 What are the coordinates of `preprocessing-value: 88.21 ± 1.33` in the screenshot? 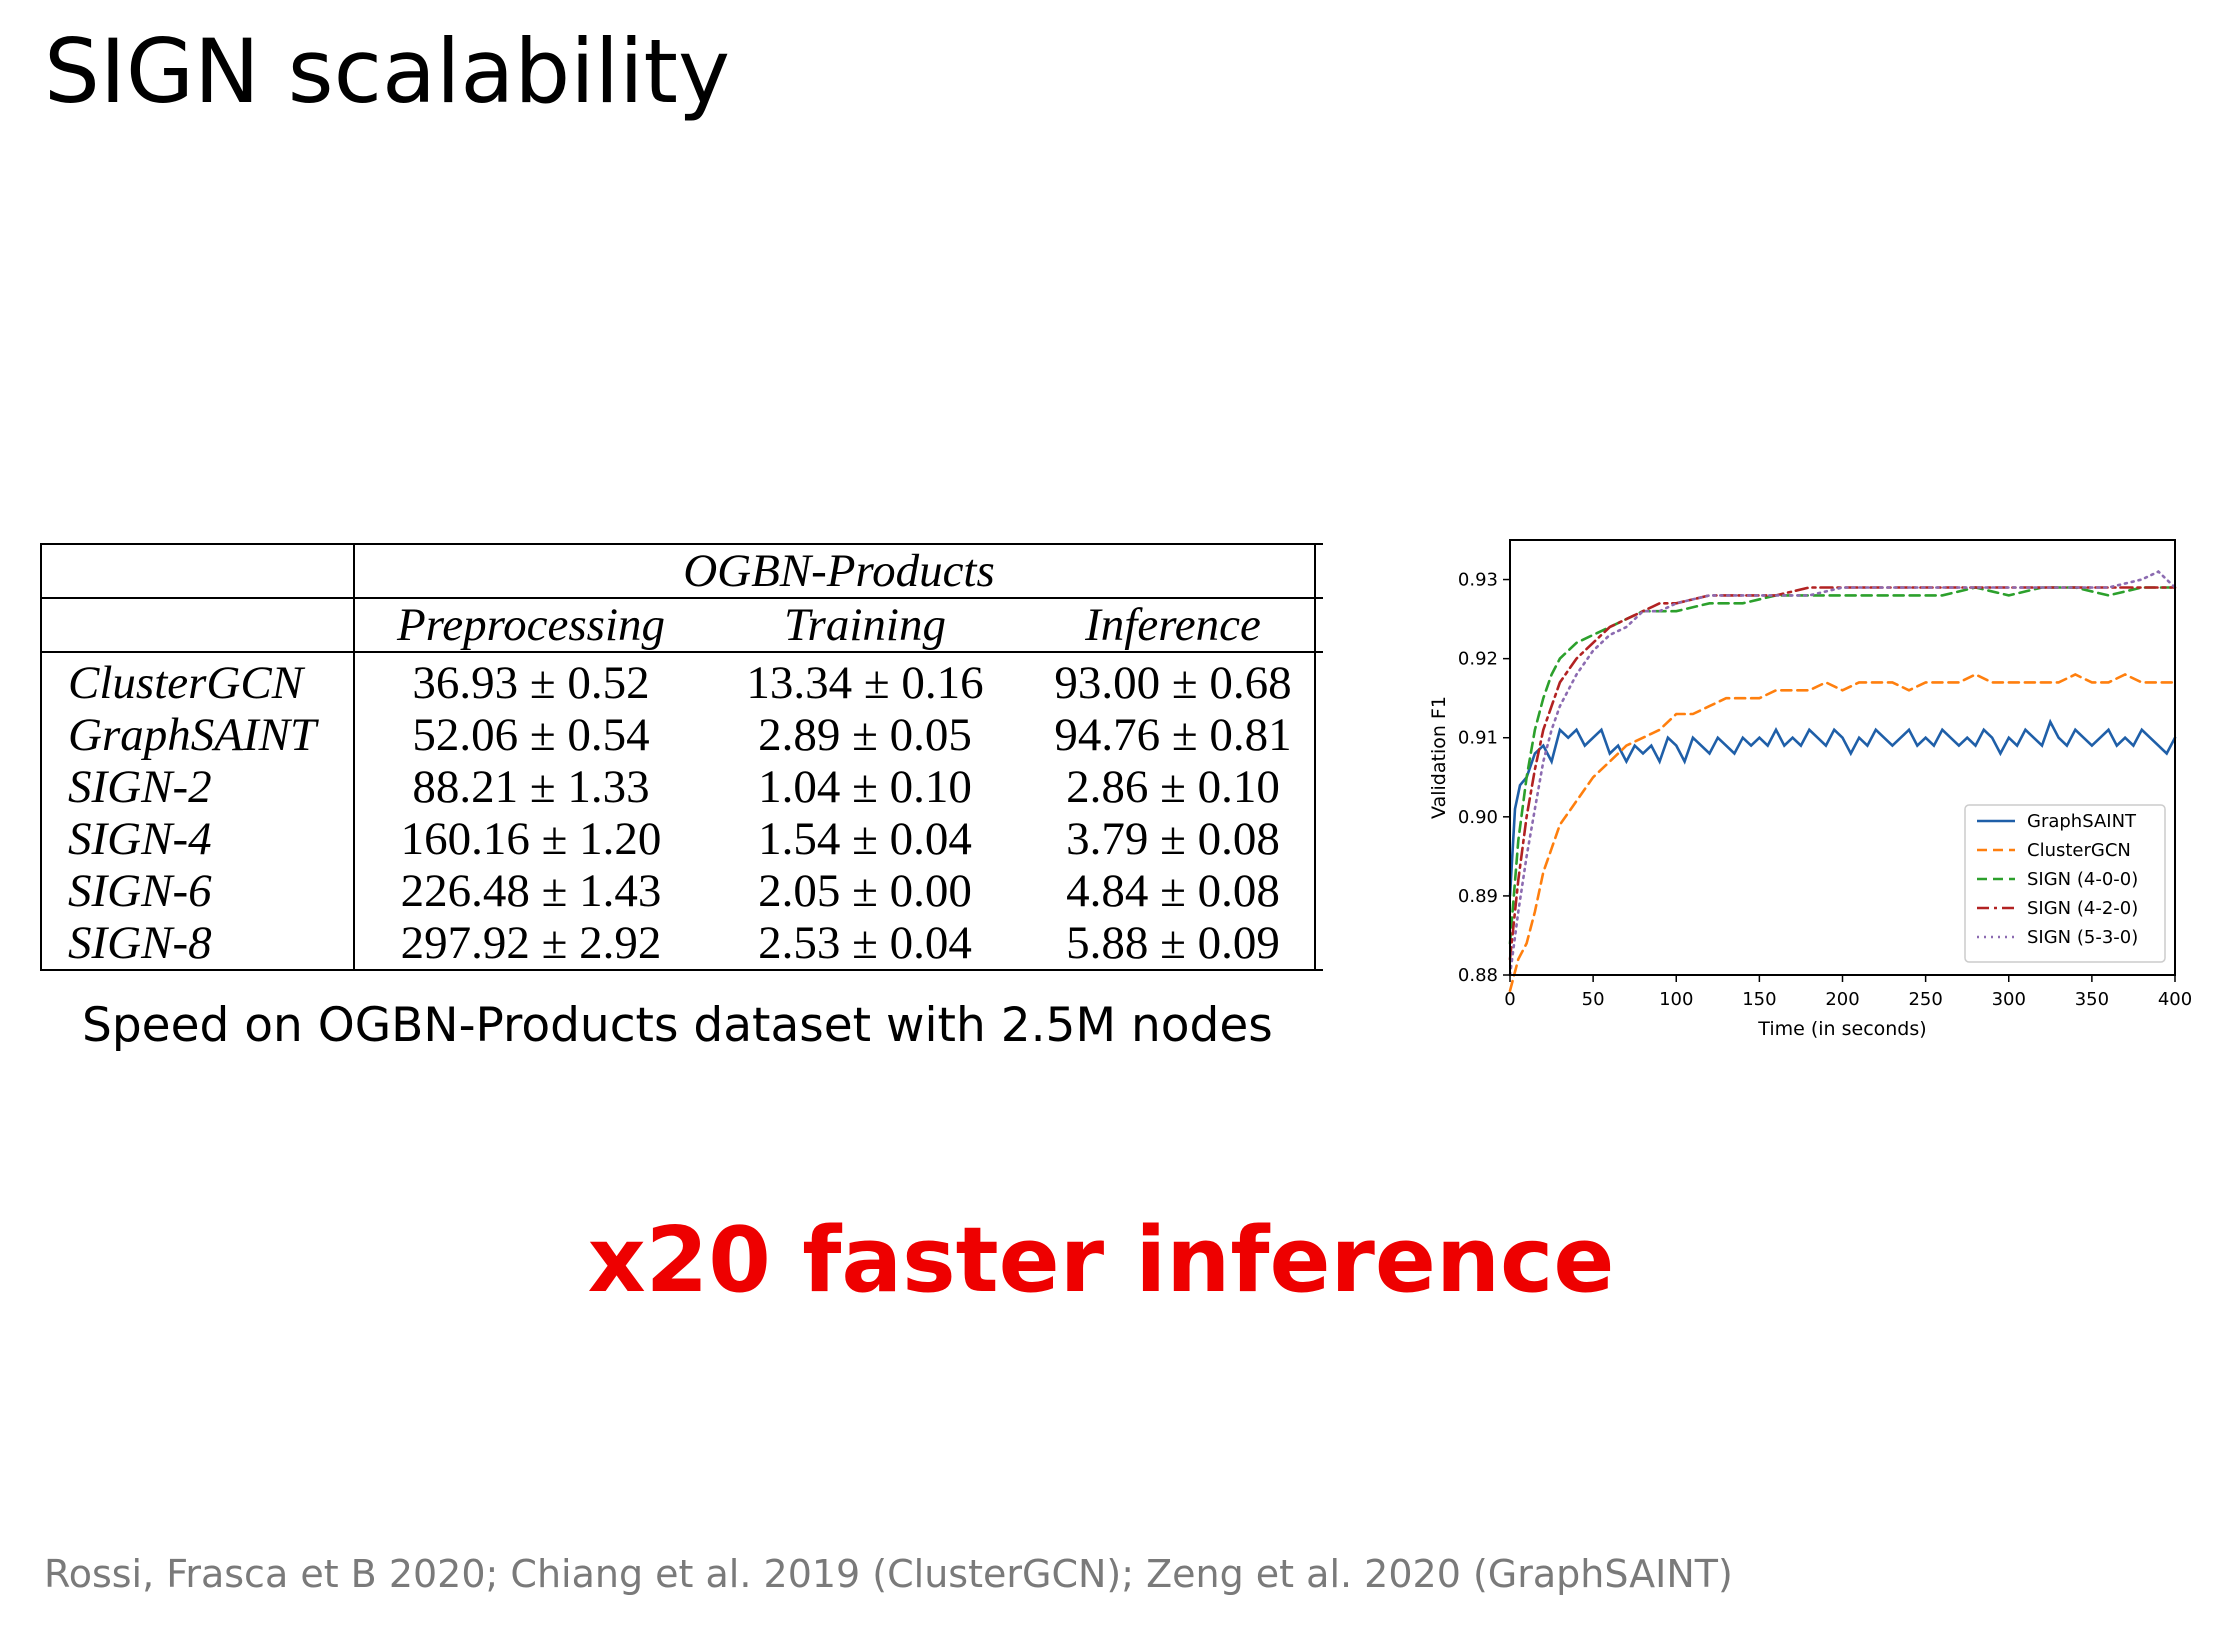 It's located at (531, 786).